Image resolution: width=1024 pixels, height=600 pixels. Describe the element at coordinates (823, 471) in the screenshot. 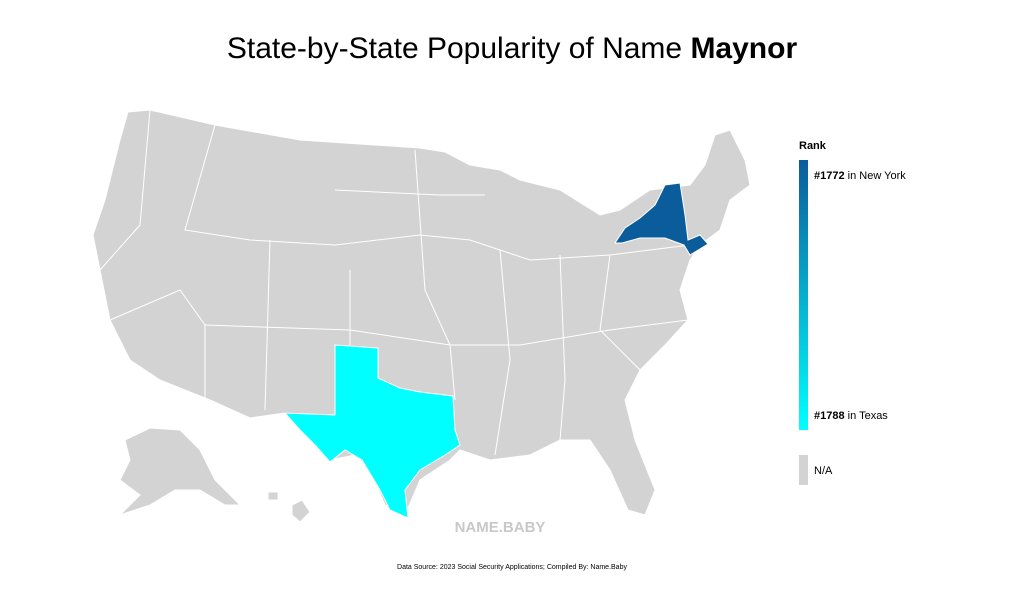

I see `legend-na: N/A` at that location.